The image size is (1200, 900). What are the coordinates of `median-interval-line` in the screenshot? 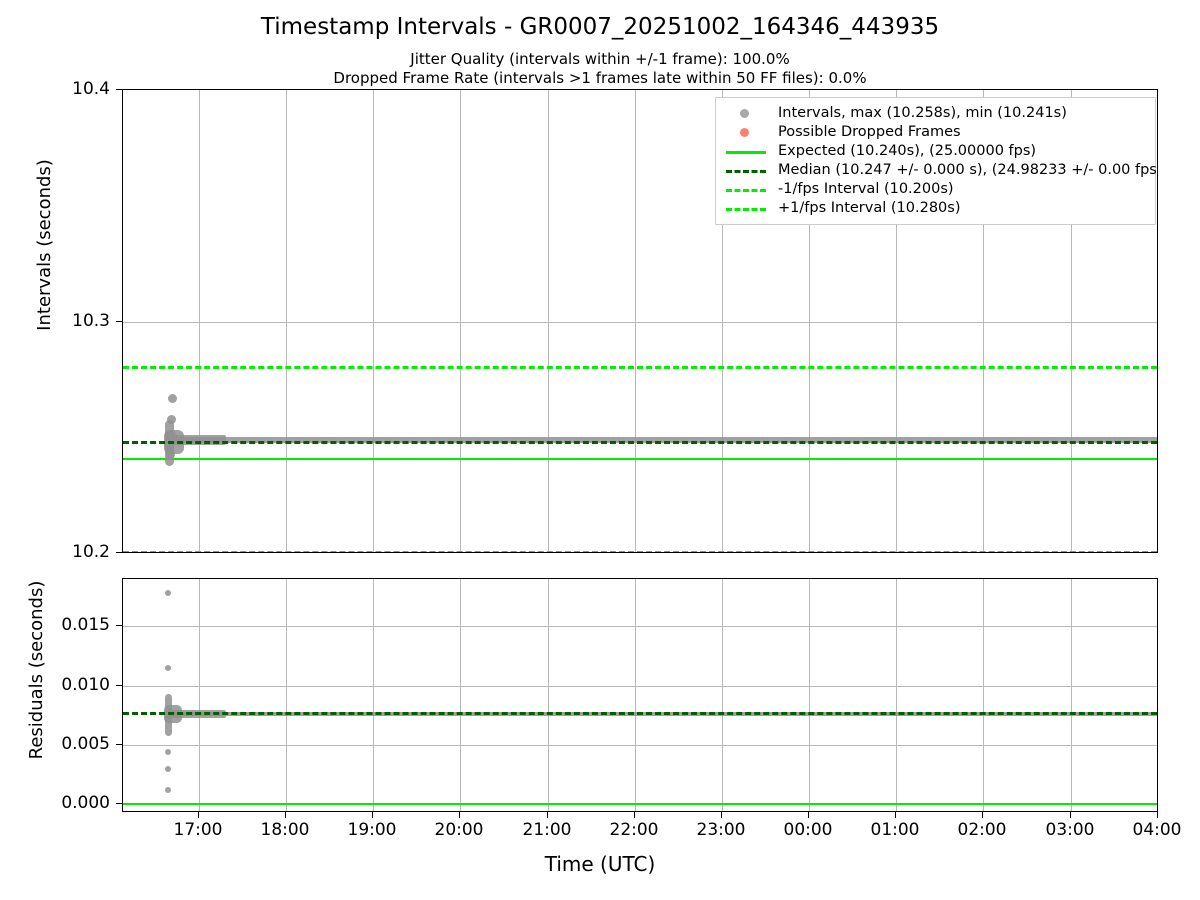 It's located at (640, 442).